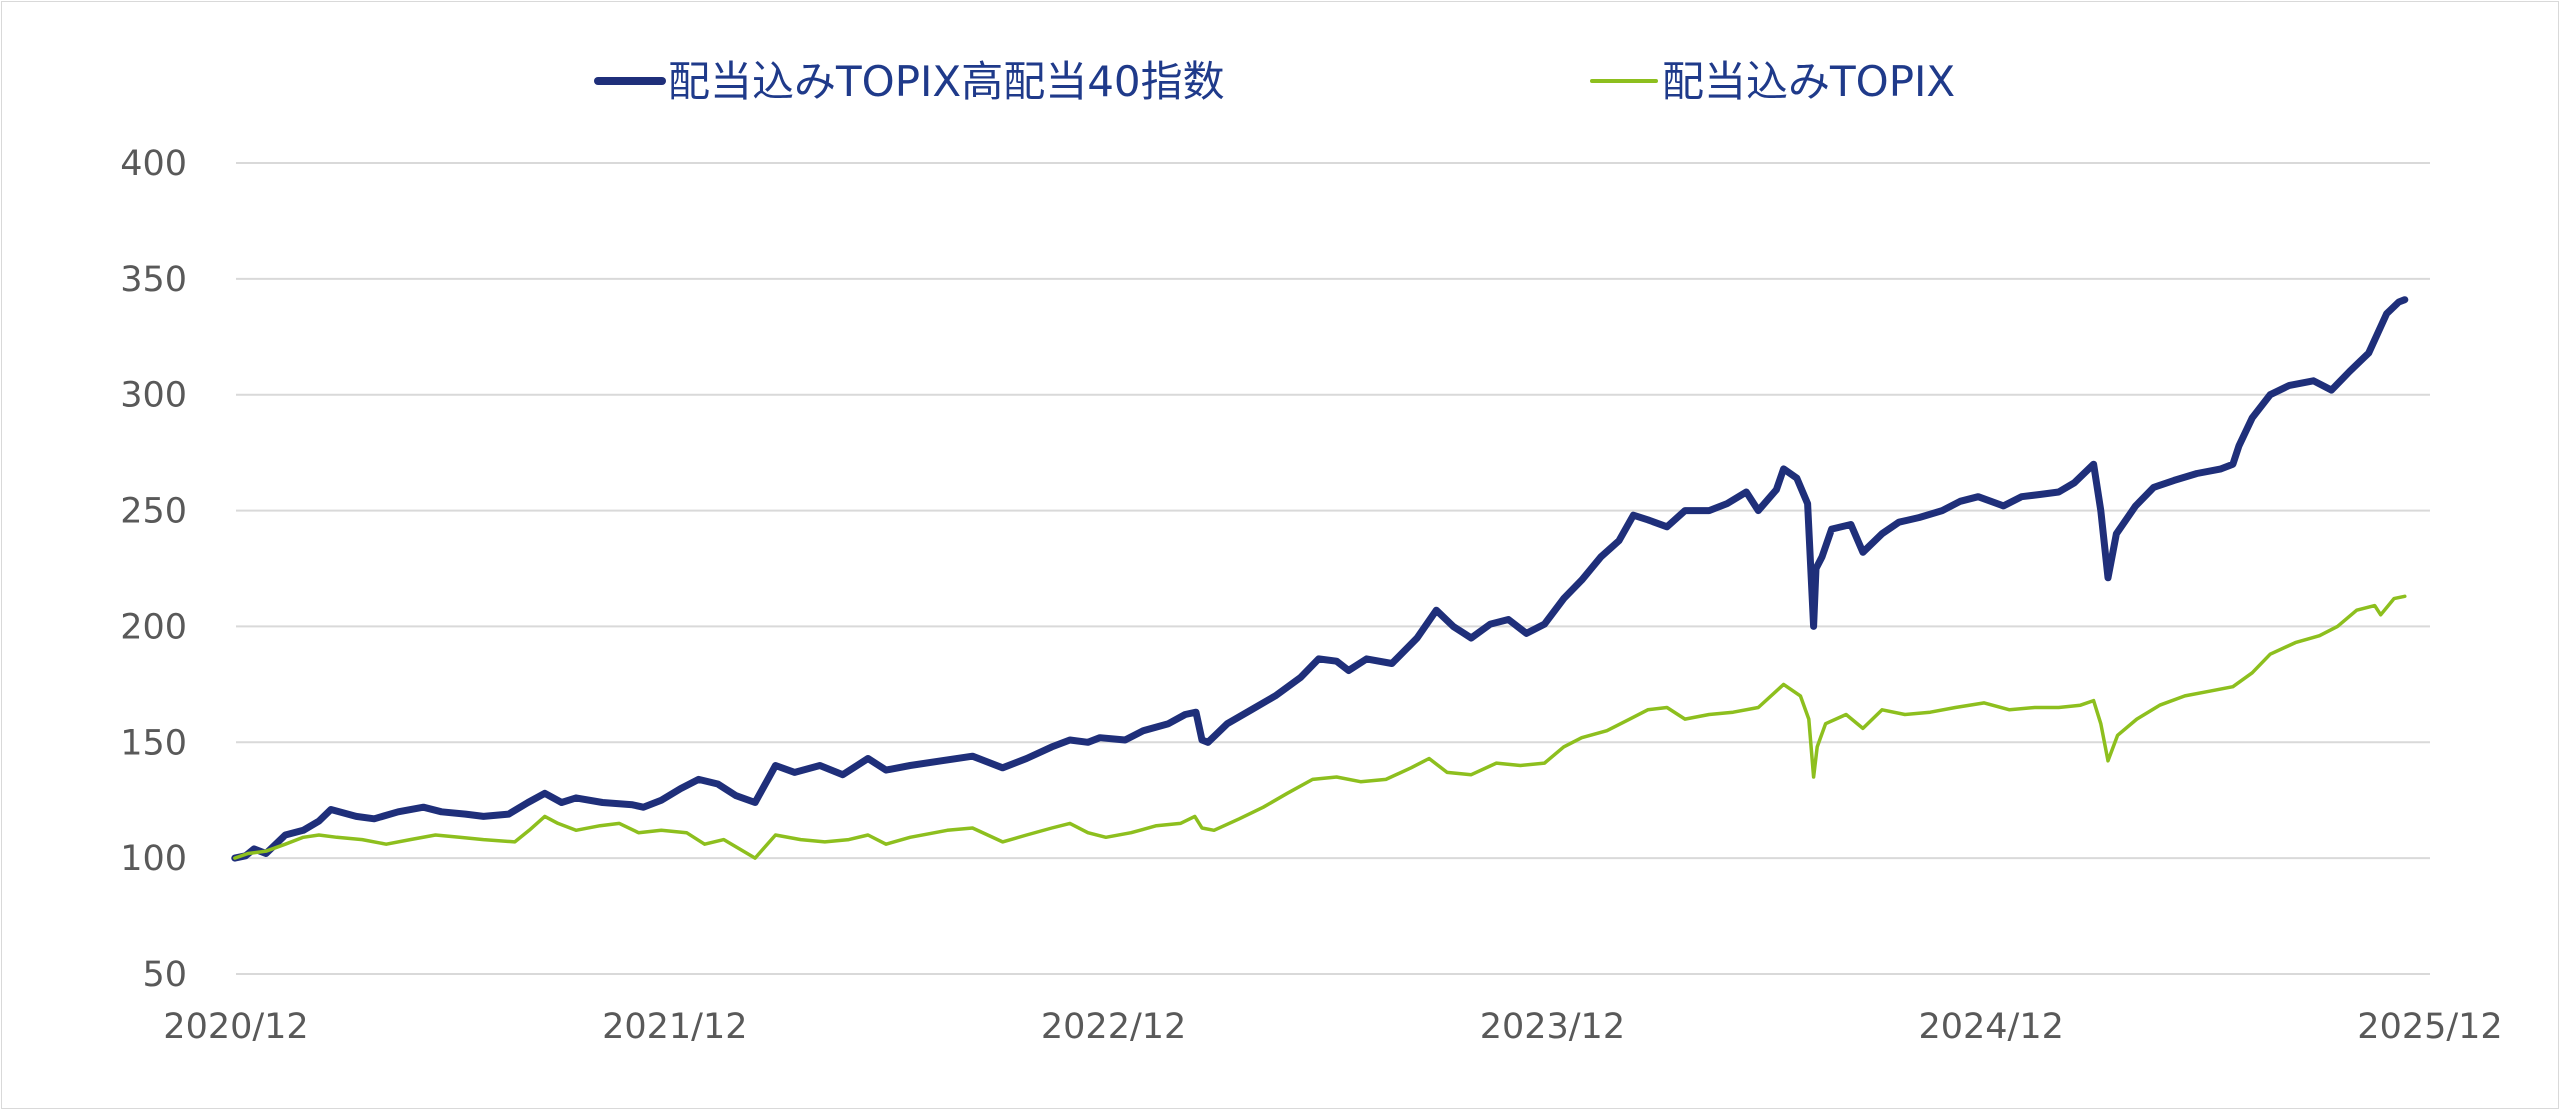 This screenshot has height=1110, width=2560. What do you see at coordinates (235, 1027) in the screenshot?
I see `x-tick-label: 2020/12` at bounding box center [235, 1027].